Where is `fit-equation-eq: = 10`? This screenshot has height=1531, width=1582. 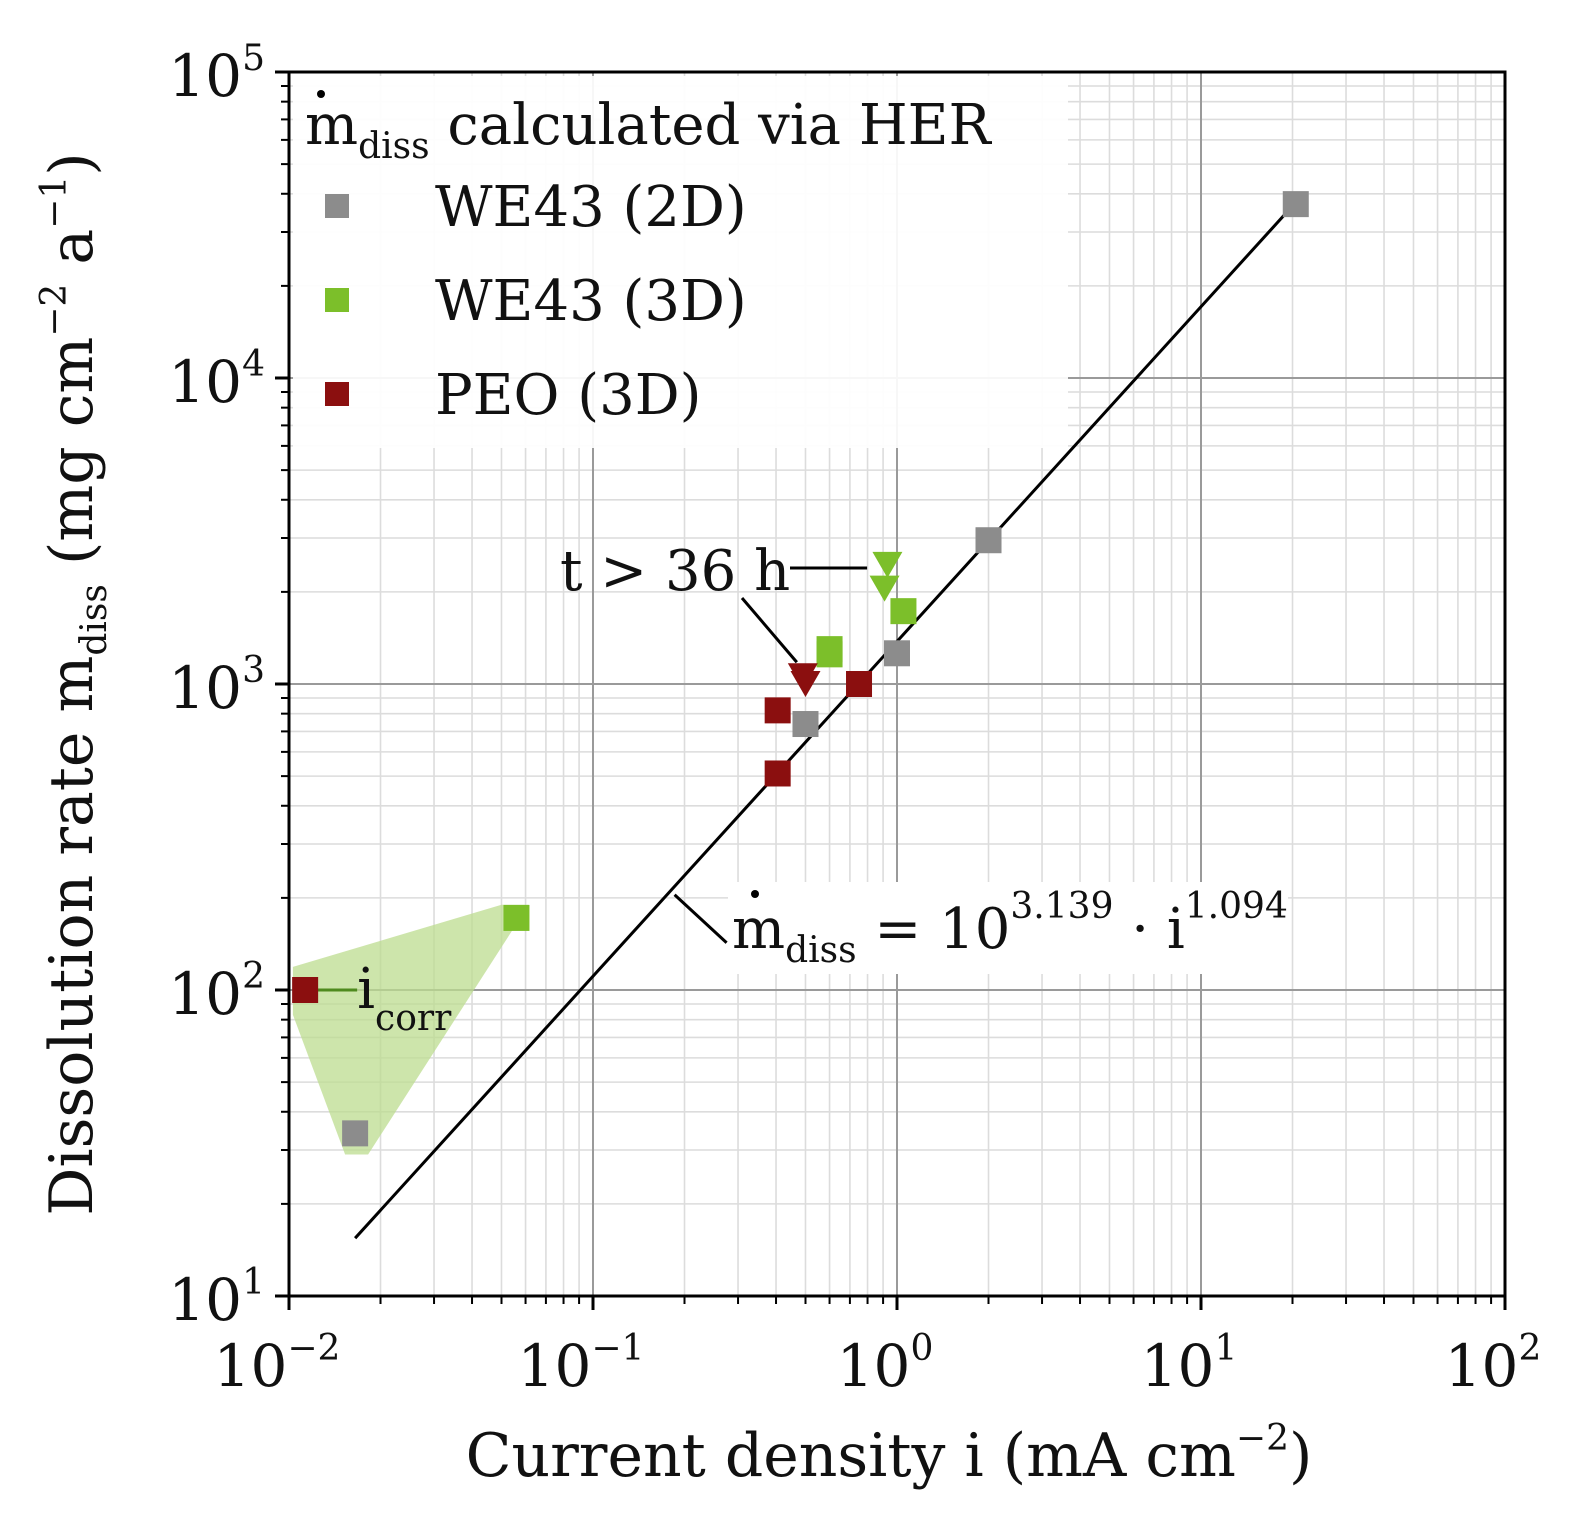 fit-equation-eq: = 10 is located at coordinates (934, 929).